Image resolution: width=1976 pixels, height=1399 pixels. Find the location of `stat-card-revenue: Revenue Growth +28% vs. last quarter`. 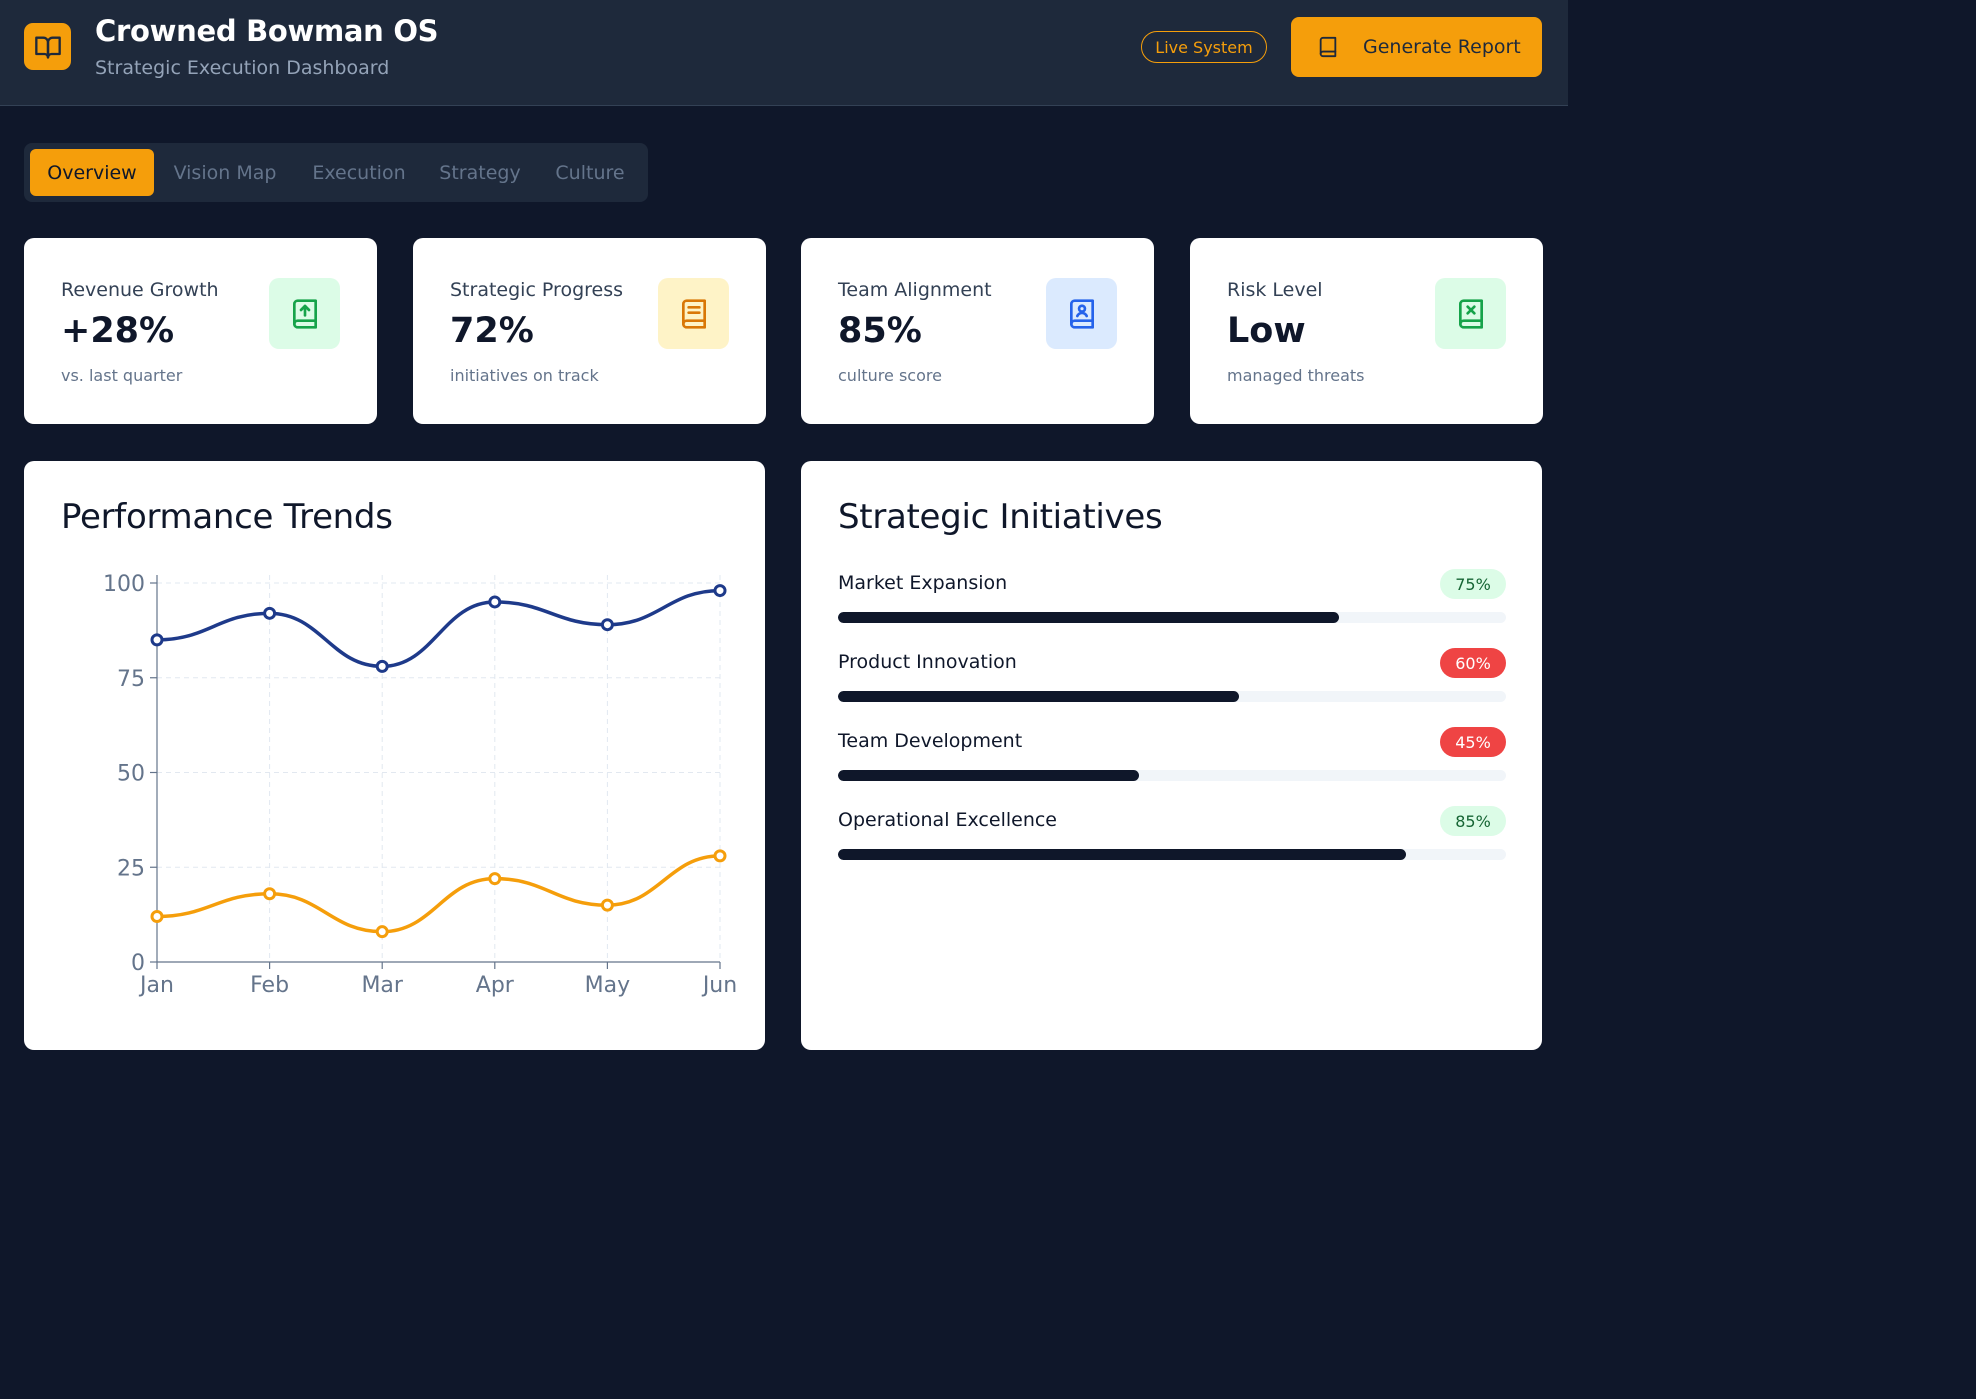

stat-card-revenue: Revenue Growth +28% vs. last quarter is located at coordinates (200, 331).